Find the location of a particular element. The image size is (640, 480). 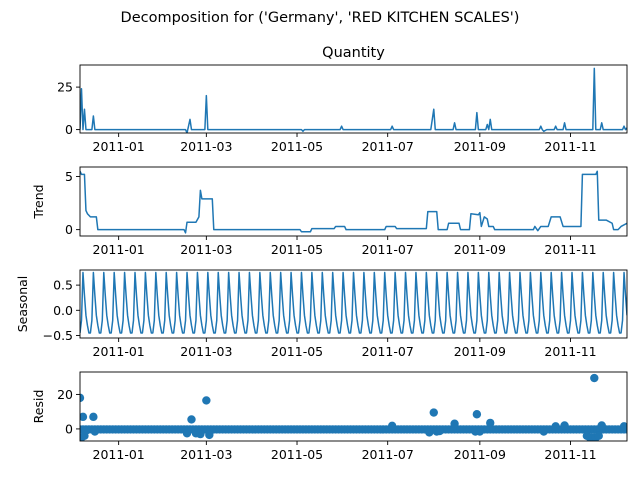

panel-trend-data is located at coordinates (353, 202).